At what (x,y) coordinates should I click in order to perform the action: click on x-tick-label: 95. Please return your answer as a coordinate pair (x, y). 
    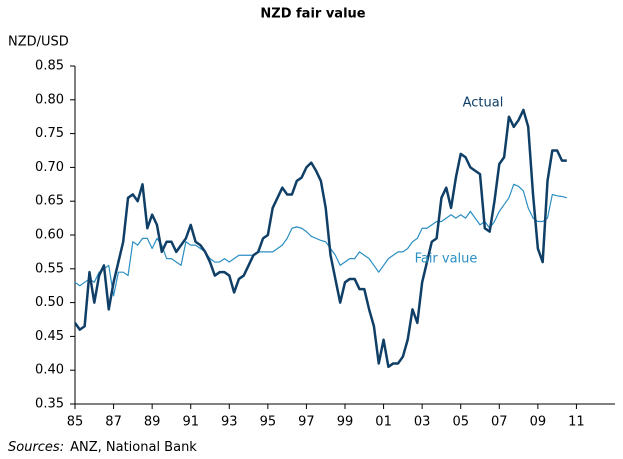
    Looking at the image, I should click on (268, 422).